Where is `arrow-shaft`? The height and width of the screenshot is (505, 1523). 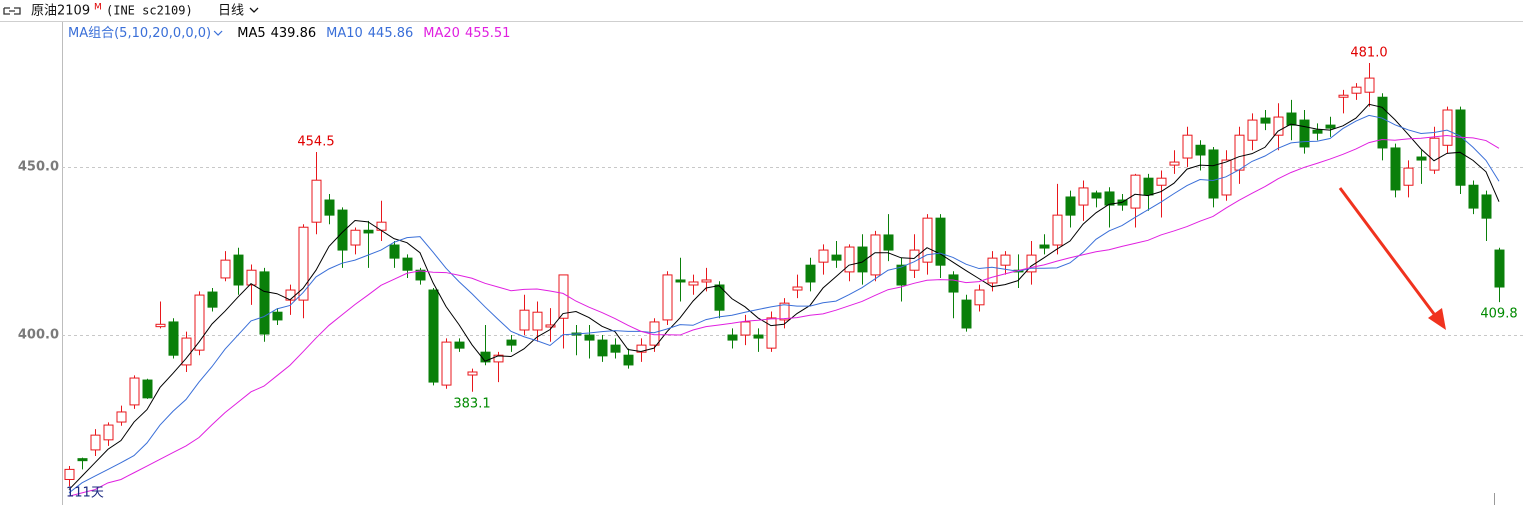 arrow-shaft is located at coordinates (1388, 253).